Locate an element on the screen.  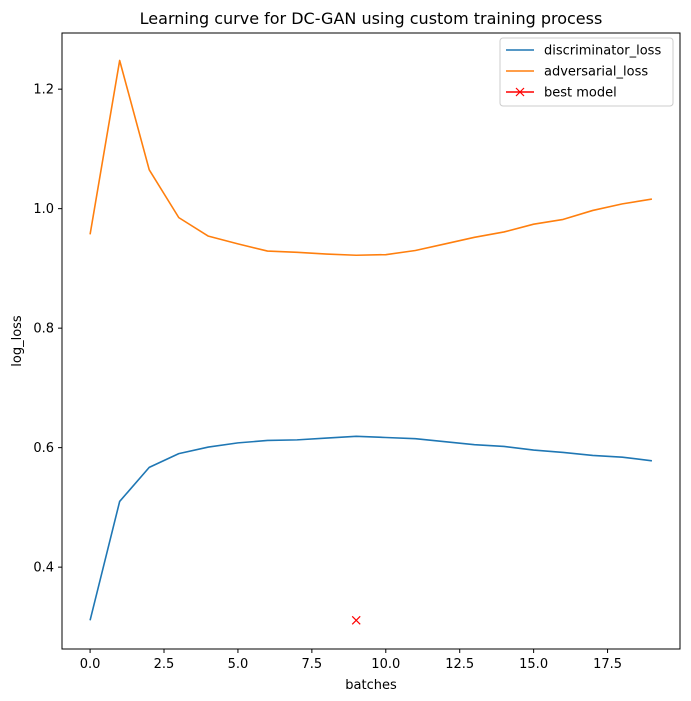
y-axis: 0.4 0.6 0.8 1.0 1.2 is located at coordinates (47, 329).